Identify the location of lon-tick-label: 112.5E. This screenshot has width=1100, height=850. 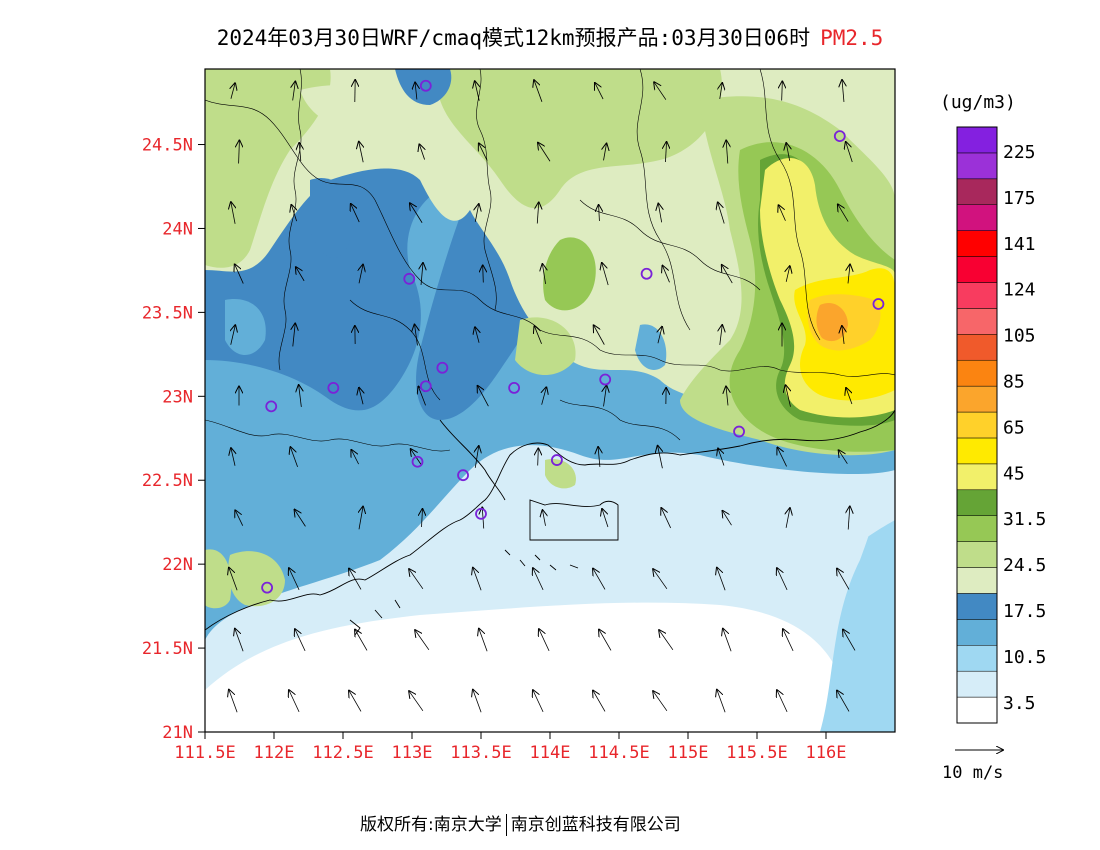
(342, 753).